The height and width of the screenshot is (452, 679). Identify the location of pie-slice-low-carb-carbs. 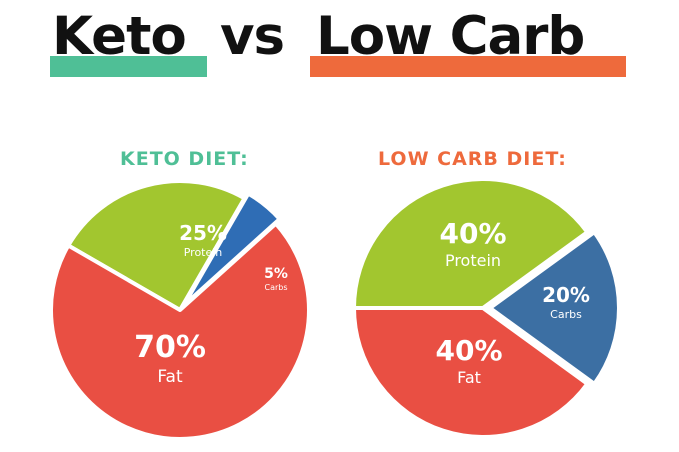
(554, 308).